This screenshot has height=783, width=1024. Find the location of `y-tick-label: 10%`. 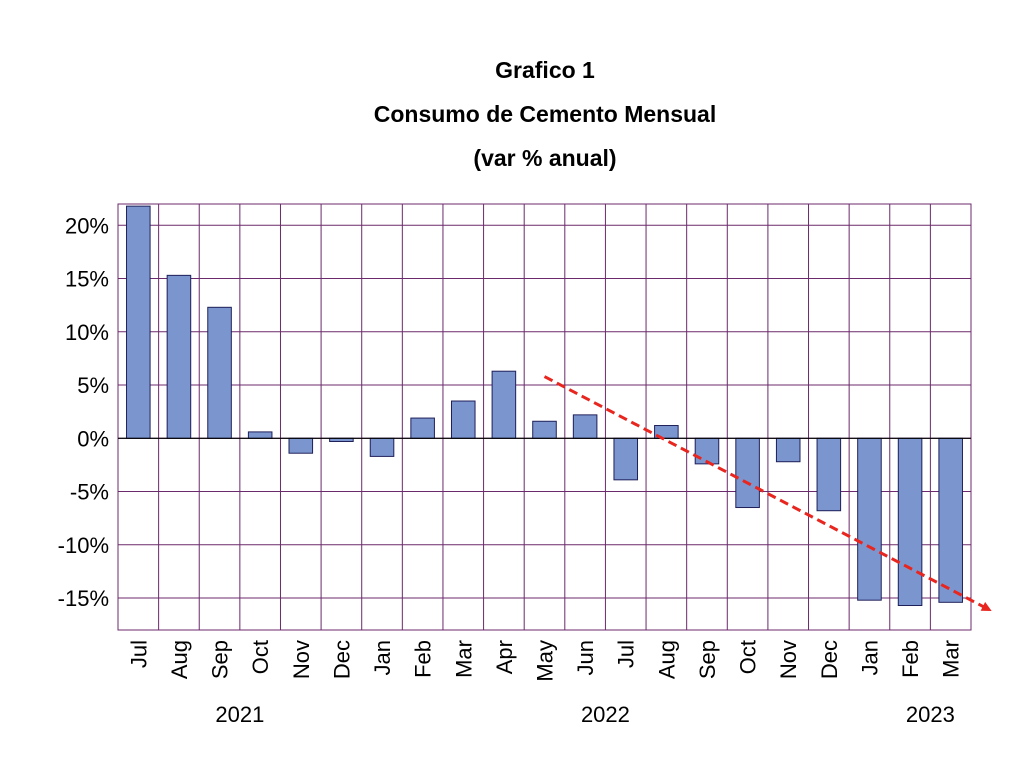

y-tick-label: 10% is located at coordinates (87, 332).